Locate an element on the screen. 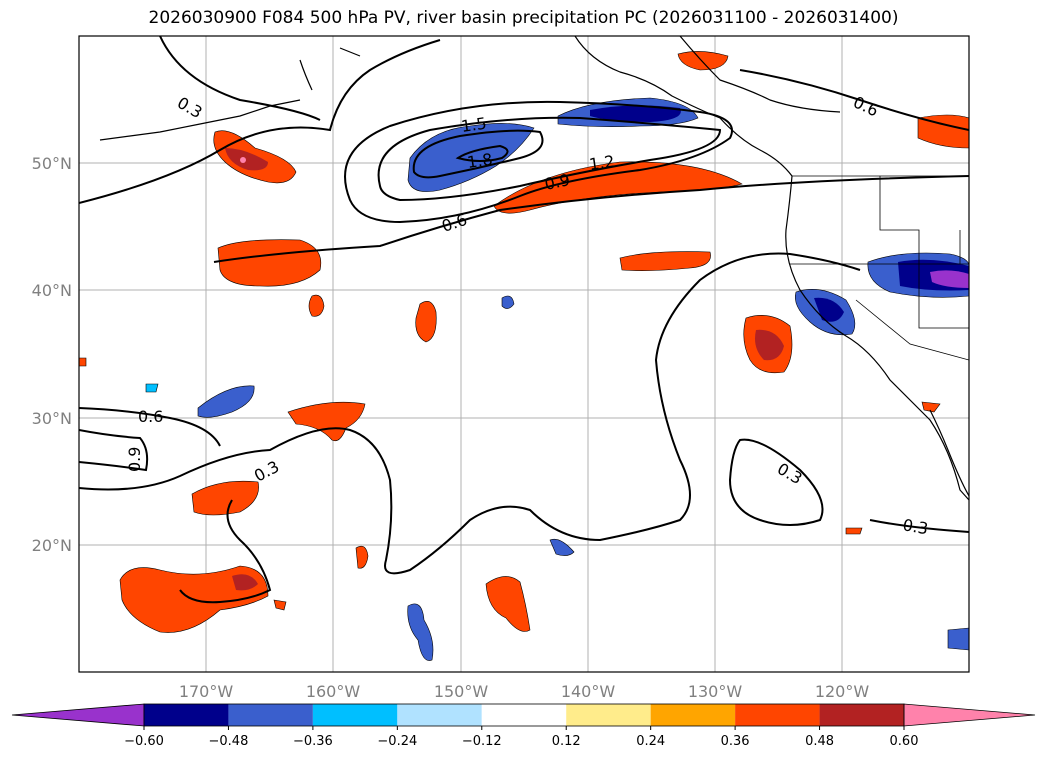  lon-tick: 140°W is located at coordinates (588, 691).